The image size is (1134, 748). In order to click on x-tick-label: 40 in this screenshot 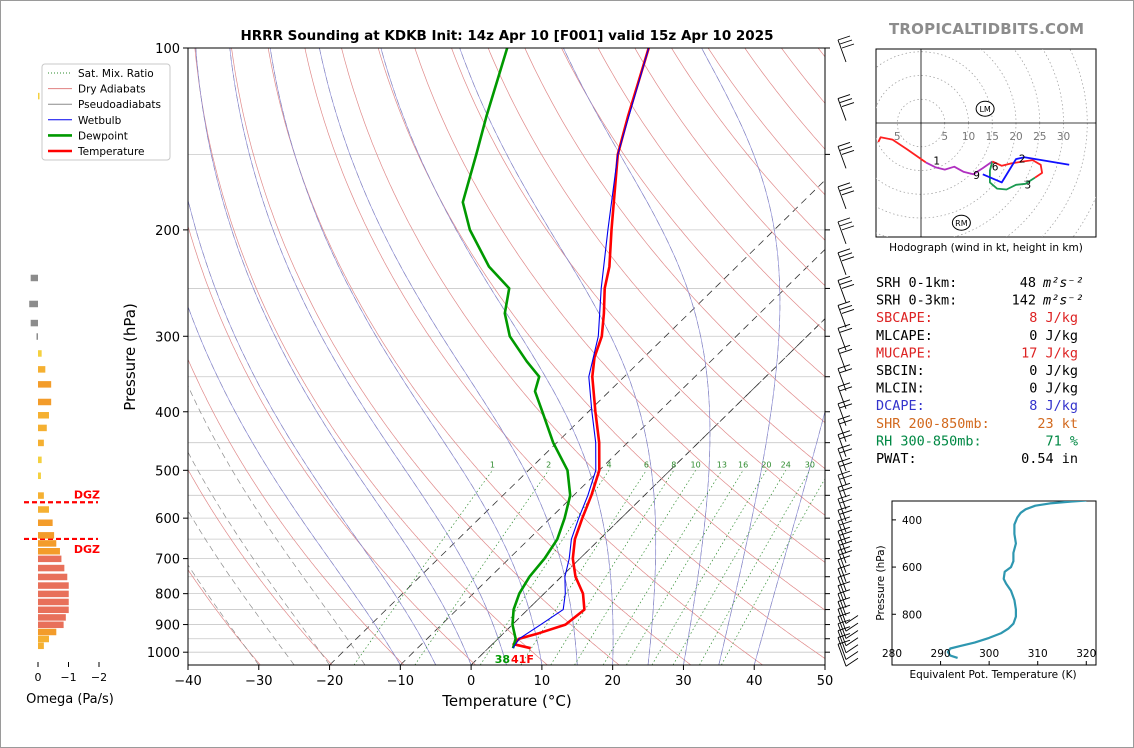, I will do `click(754, 681)`.